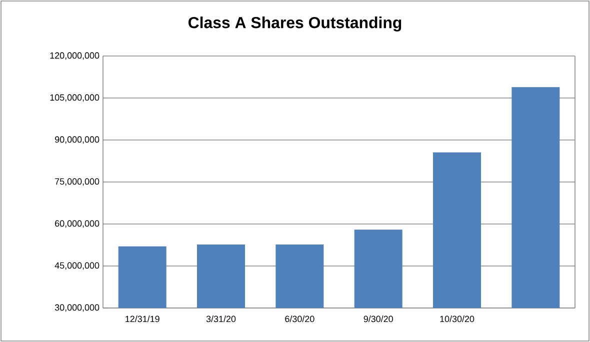 The height and width of the screenshot is (342, 590). I want to click on x-tick-label: 6/30/20, so click(299, 319).